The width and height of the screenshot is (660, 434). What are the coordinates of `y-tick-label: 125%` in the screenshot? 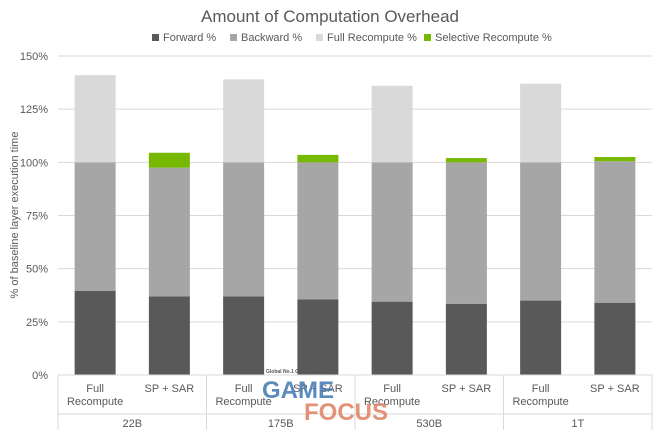 It's located at (34, 110).